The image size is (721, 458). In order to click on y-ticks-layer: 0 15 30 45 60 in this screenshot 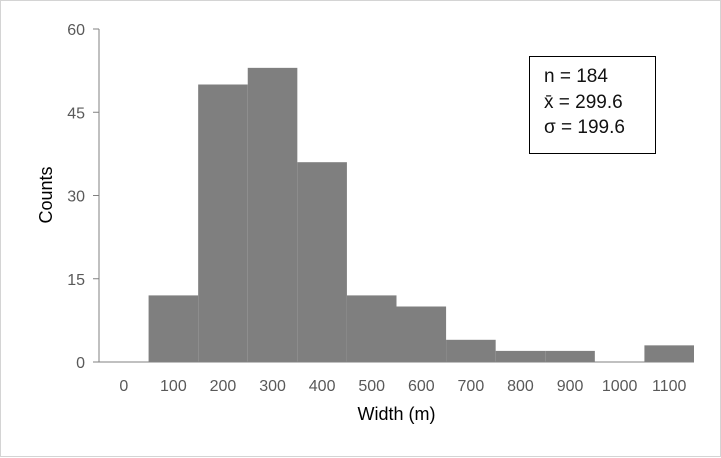, I will do `click(83, 197)`.